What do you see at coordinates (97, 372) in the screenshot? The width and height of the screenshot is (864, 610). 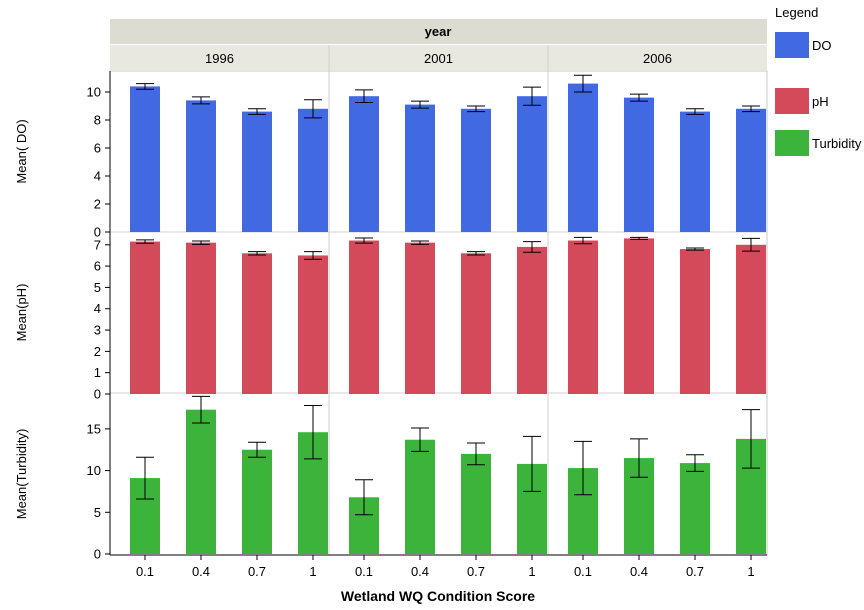 I see `y-tick-label: 1` at bounding box center [97, 372].